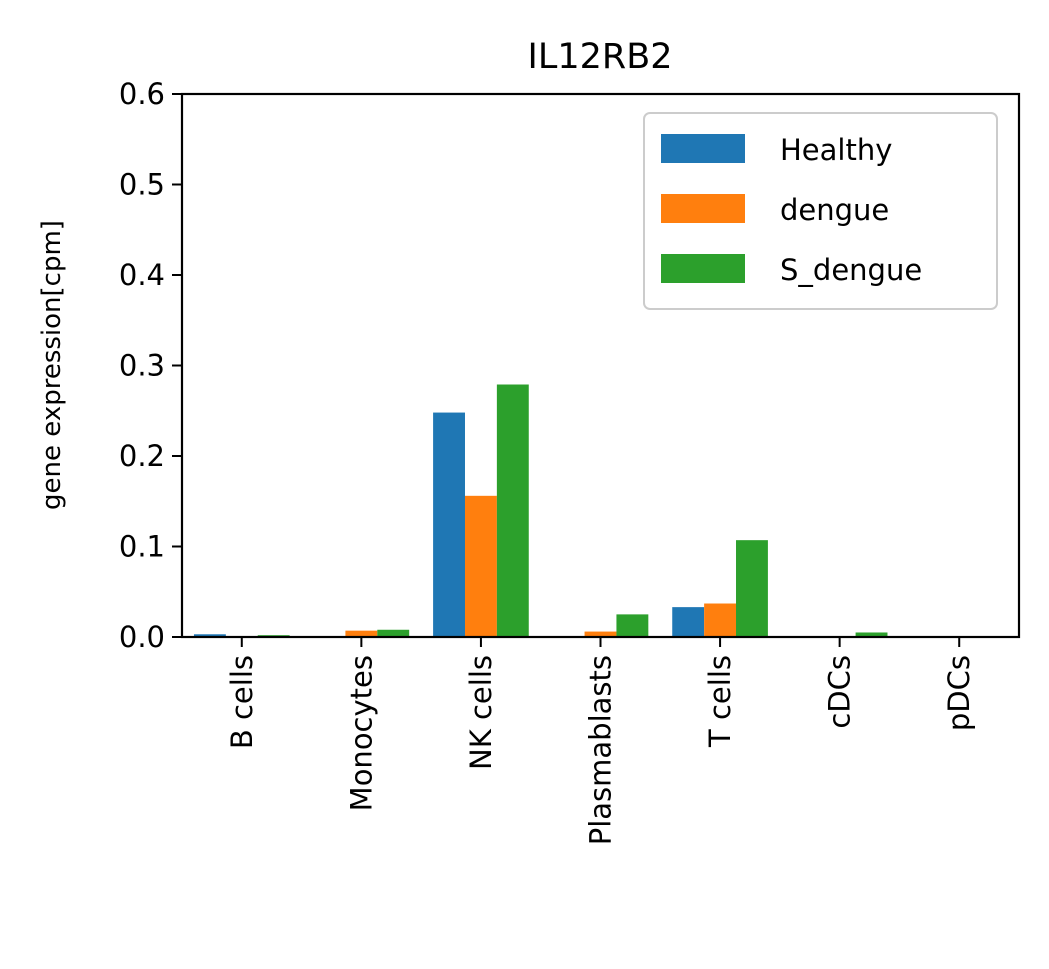 The height and width of the screenshot is (969, 1049). Describe the element at coordinates (142, 185) in the screenshot. I see `y-tick-label: 0.5` at that location.